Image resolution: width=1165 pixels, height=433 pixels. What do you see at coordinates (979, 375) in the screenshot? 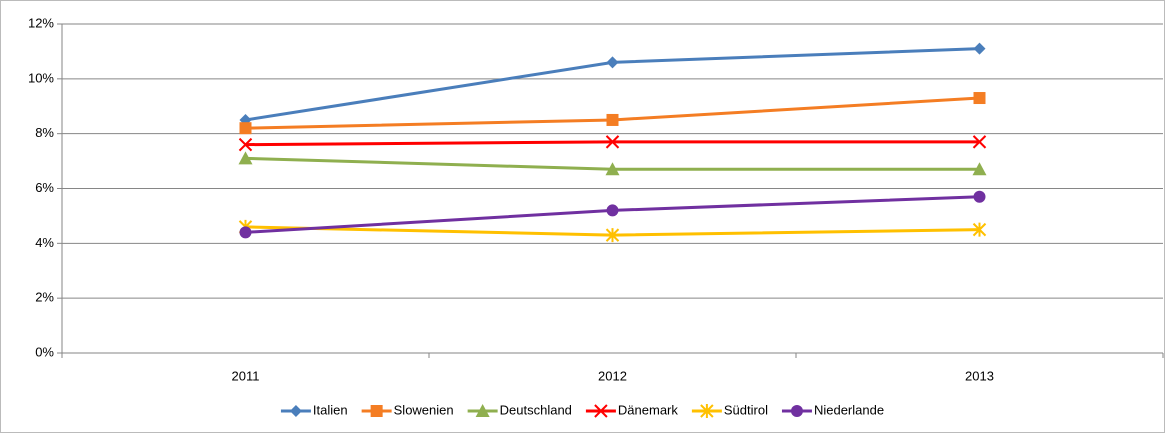
I see `x-tick-label: 2013` at bounding box center [979, 375].